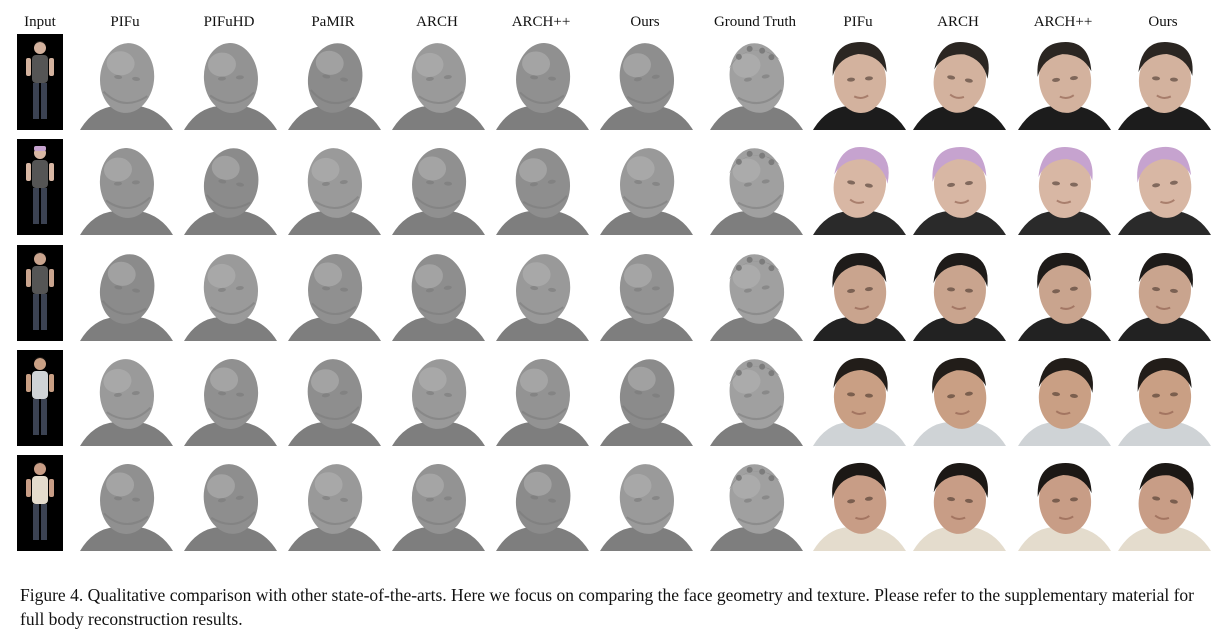 Image resolution: width=1224 pixels, height=640 pixels. What do you see at coordinates (229, 22) in the screenshot?
I see `column-header-2: PIFuHD` at bounding box center [229, 22].